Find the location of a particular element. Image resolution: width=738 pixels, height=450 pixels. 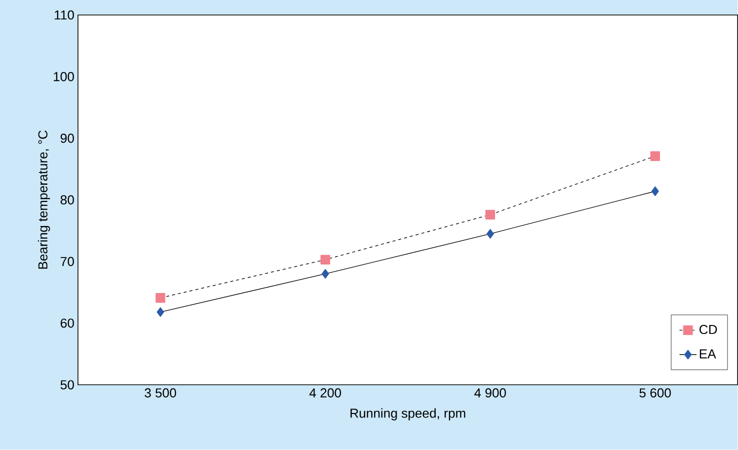

x-tick-label: 3 500 is located at coordinates (160, 393).